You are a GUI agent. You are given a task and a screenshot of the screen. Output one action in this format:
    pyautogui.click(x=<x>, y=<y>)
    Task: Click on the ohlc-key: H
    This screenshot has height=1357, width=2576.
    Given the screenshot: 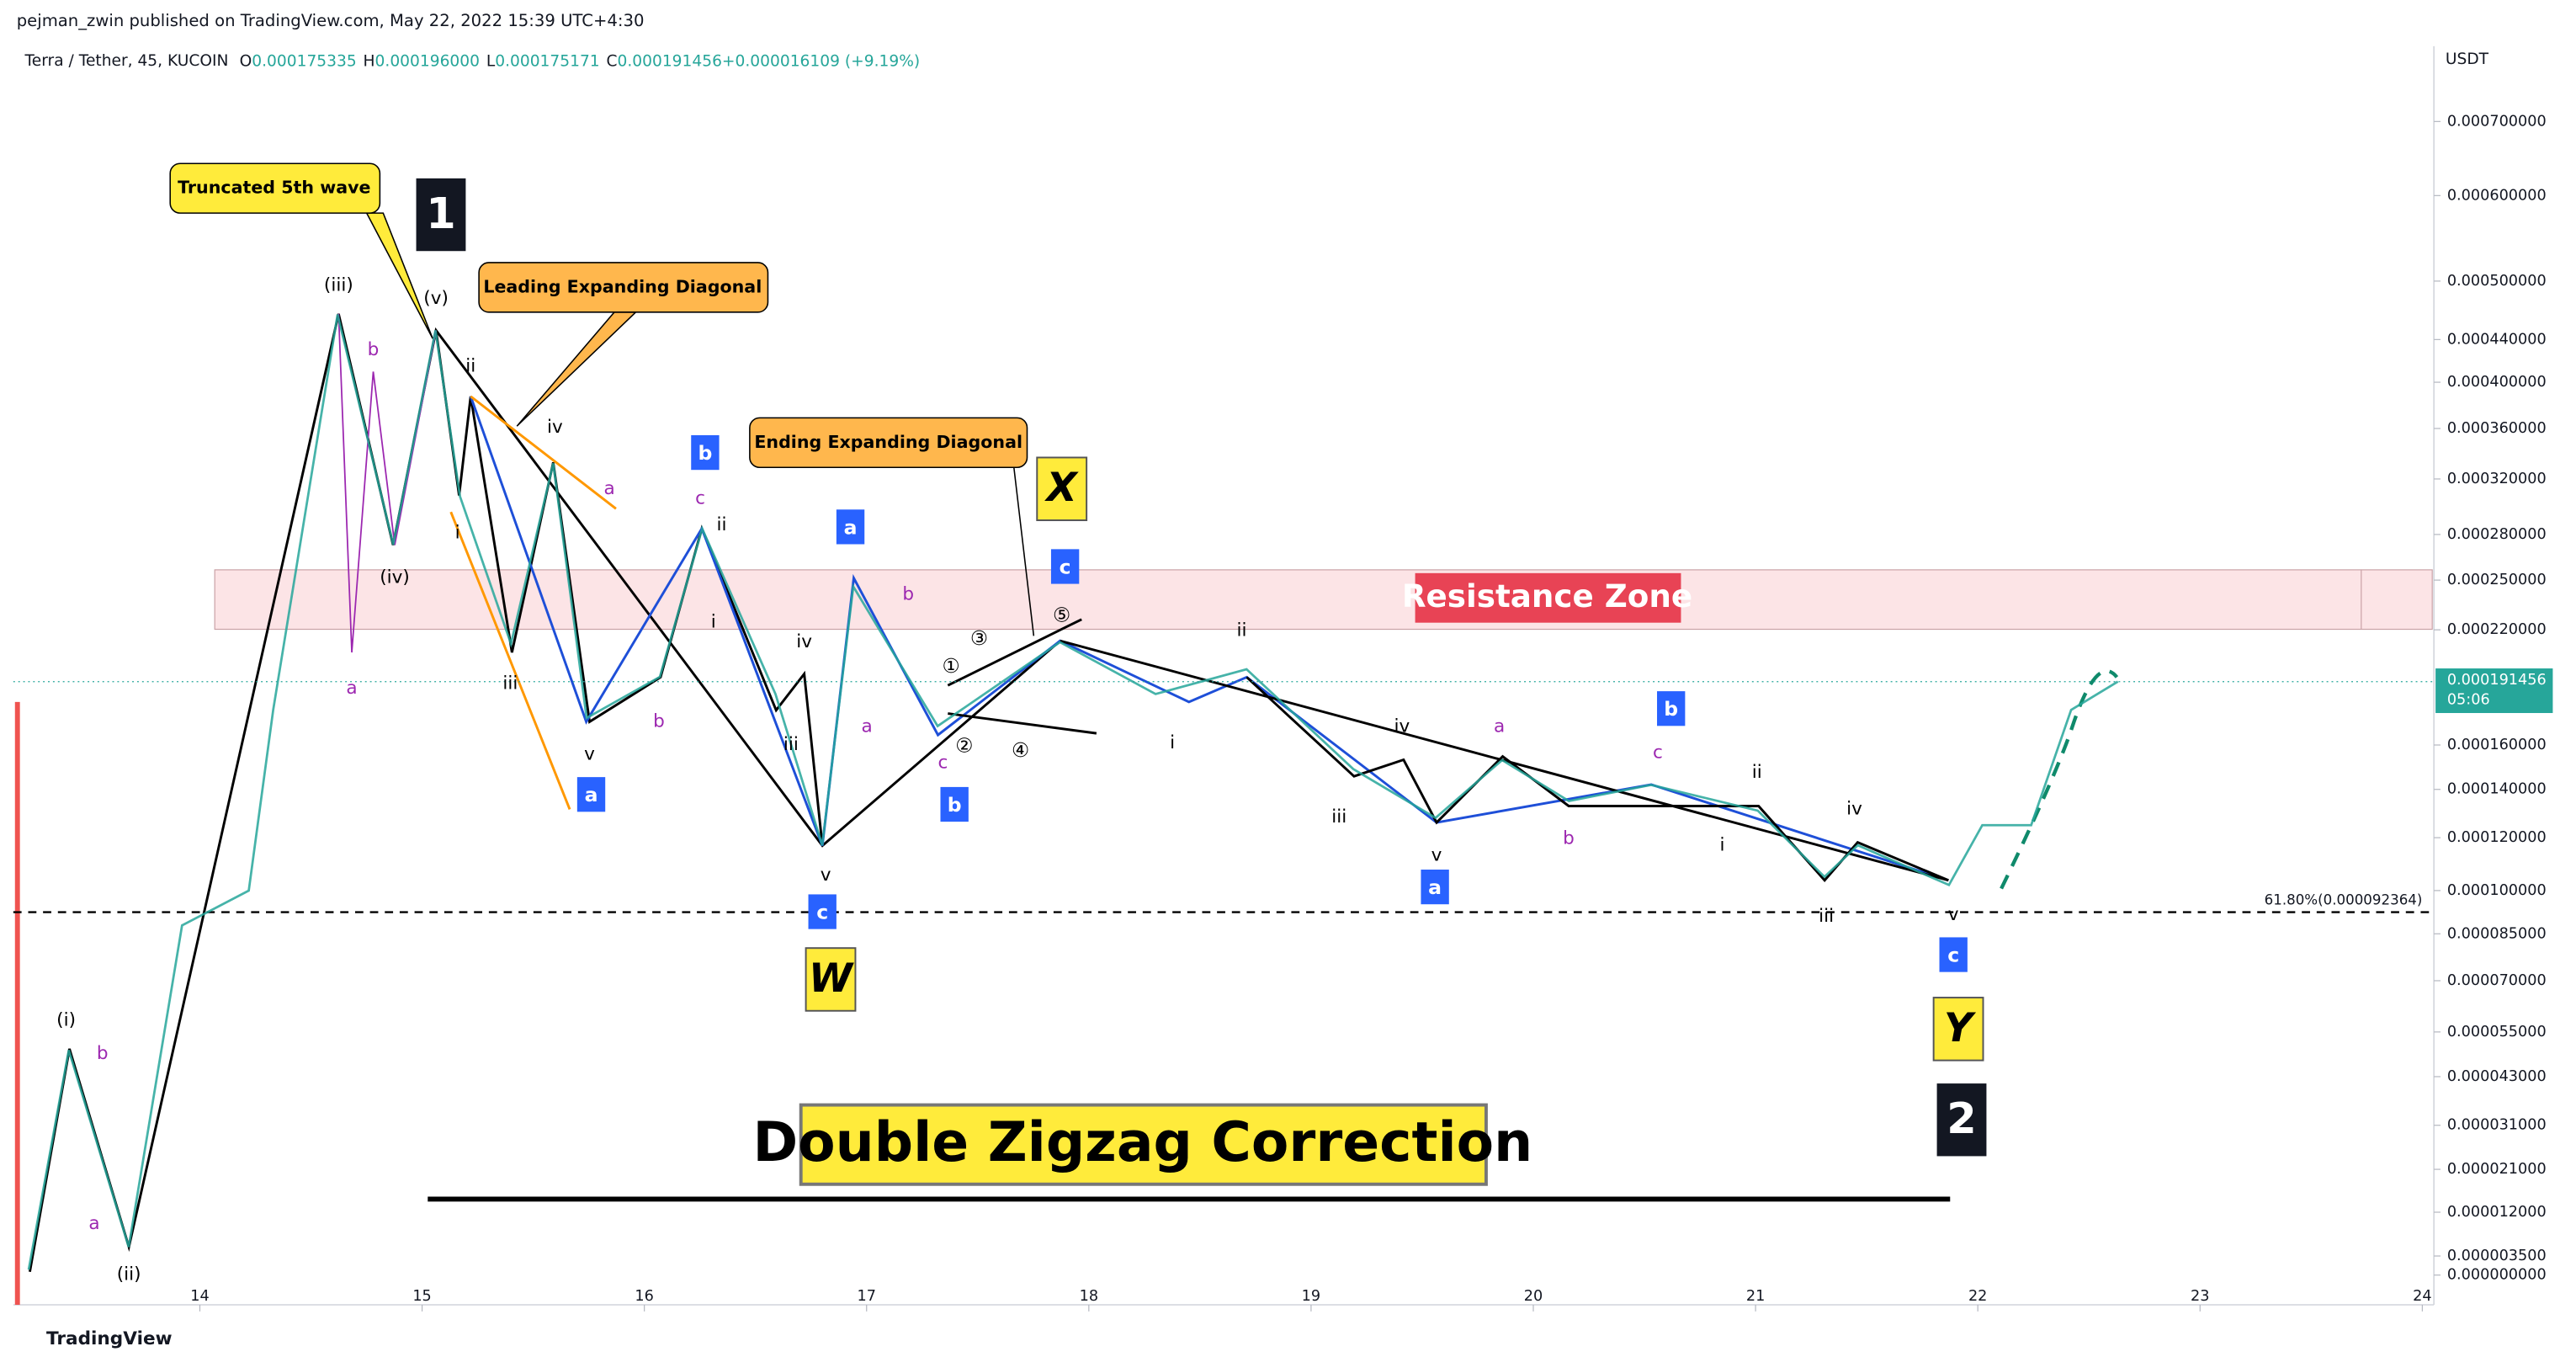 What is the action you would take?
    pyautogui.click(x=369, y=61)
    